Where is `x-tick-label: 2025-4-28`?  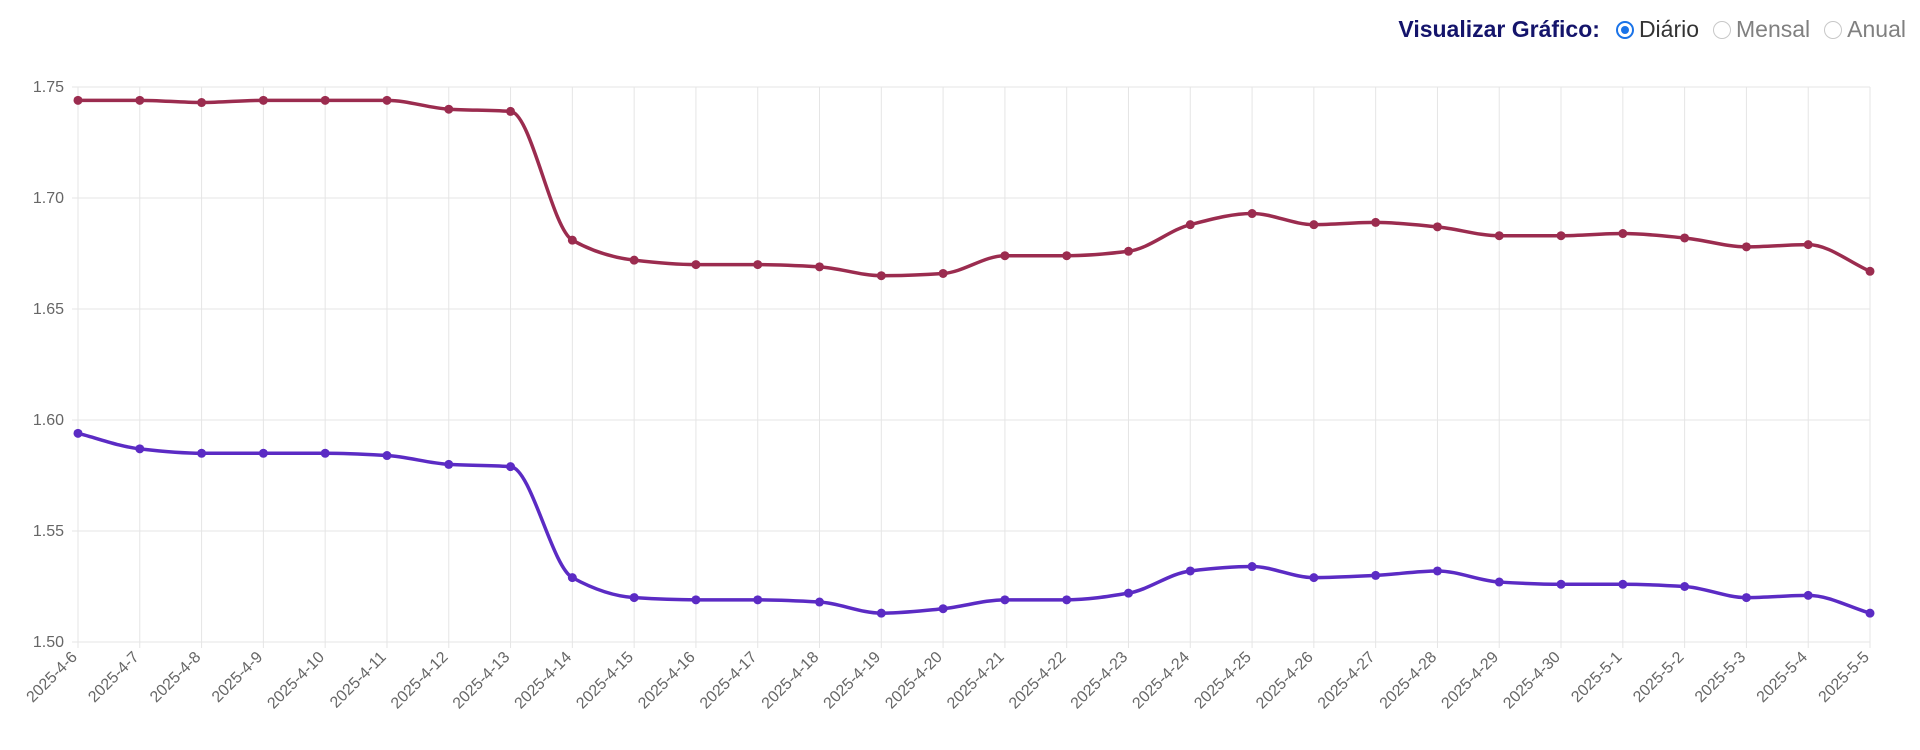
x-tick-label: 2025-4-28 is located at coordinates (1409, 681).